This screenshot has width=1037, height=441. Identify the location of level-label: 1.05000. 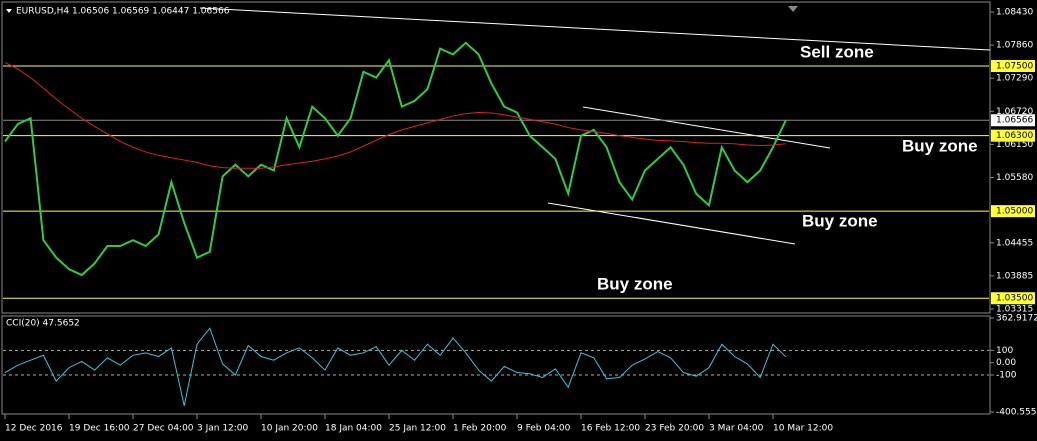
(1014, 212).